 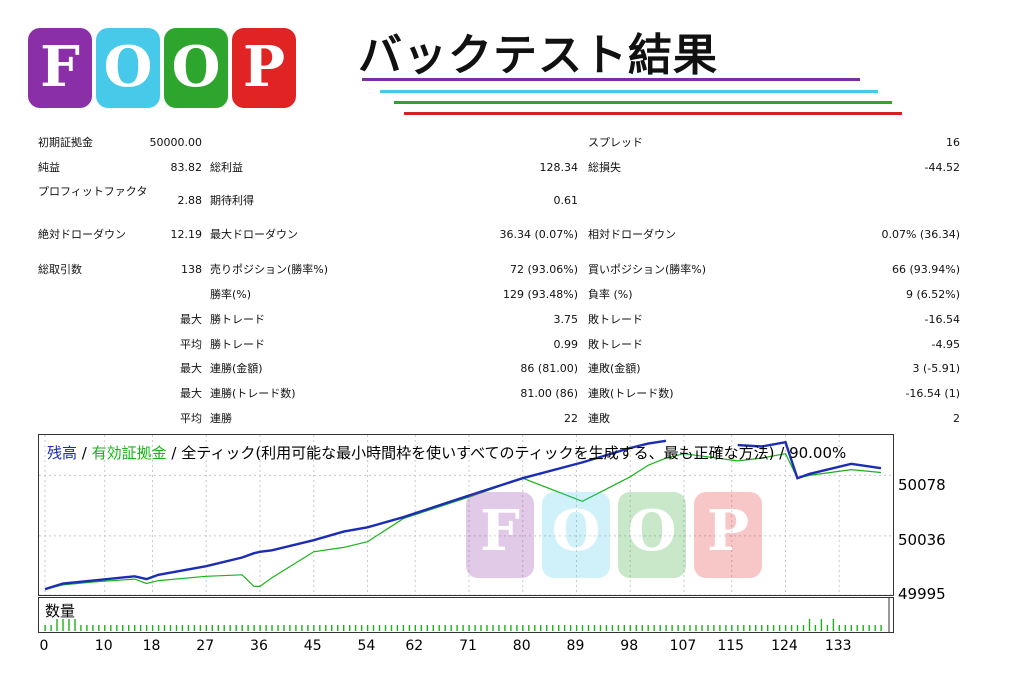 What do you see at coordinates (191, 344) in the screenshot?
I see `row-prefix: 平均` at bounding box center [191, 344].